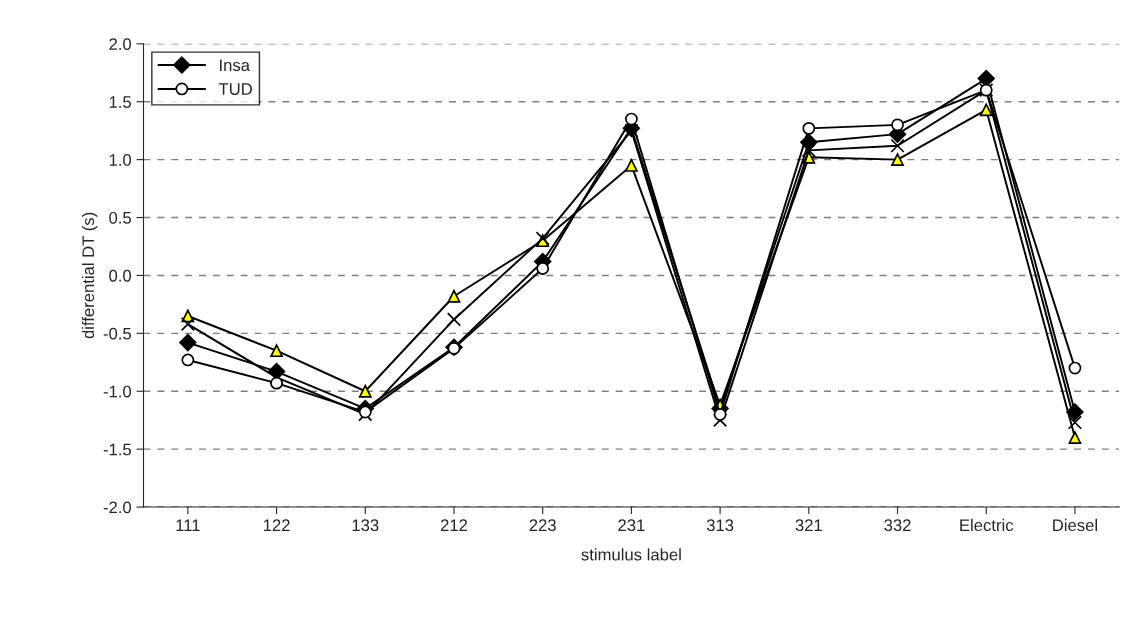 Image resolution: width=1148 pixels, height=626 pixels. Describe the element at coordinates (897, 525) in the screenshot. I see `x-tick-label: 332` at that location.